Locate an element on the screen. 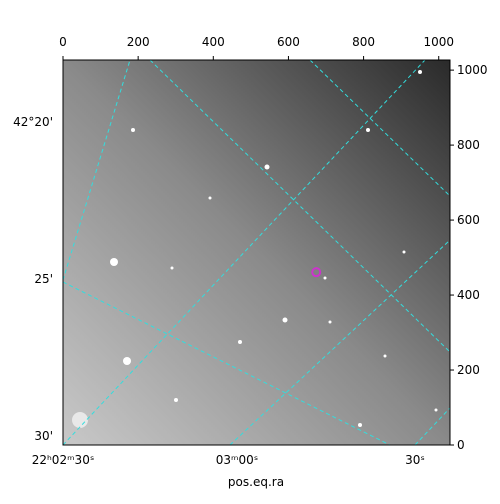 The width and height of the screenshot is (500, 504). dec-tick-label: 25' is located at coordinates (43, 279).